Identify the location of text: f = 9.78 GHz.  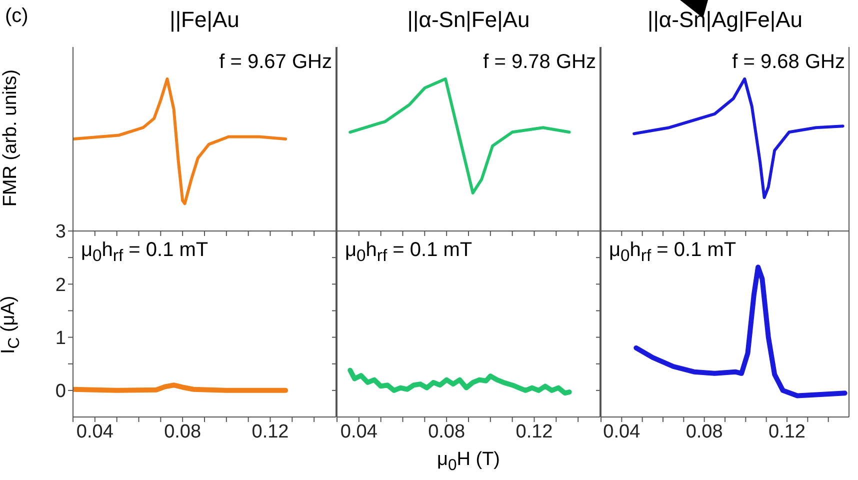
(539, 62).